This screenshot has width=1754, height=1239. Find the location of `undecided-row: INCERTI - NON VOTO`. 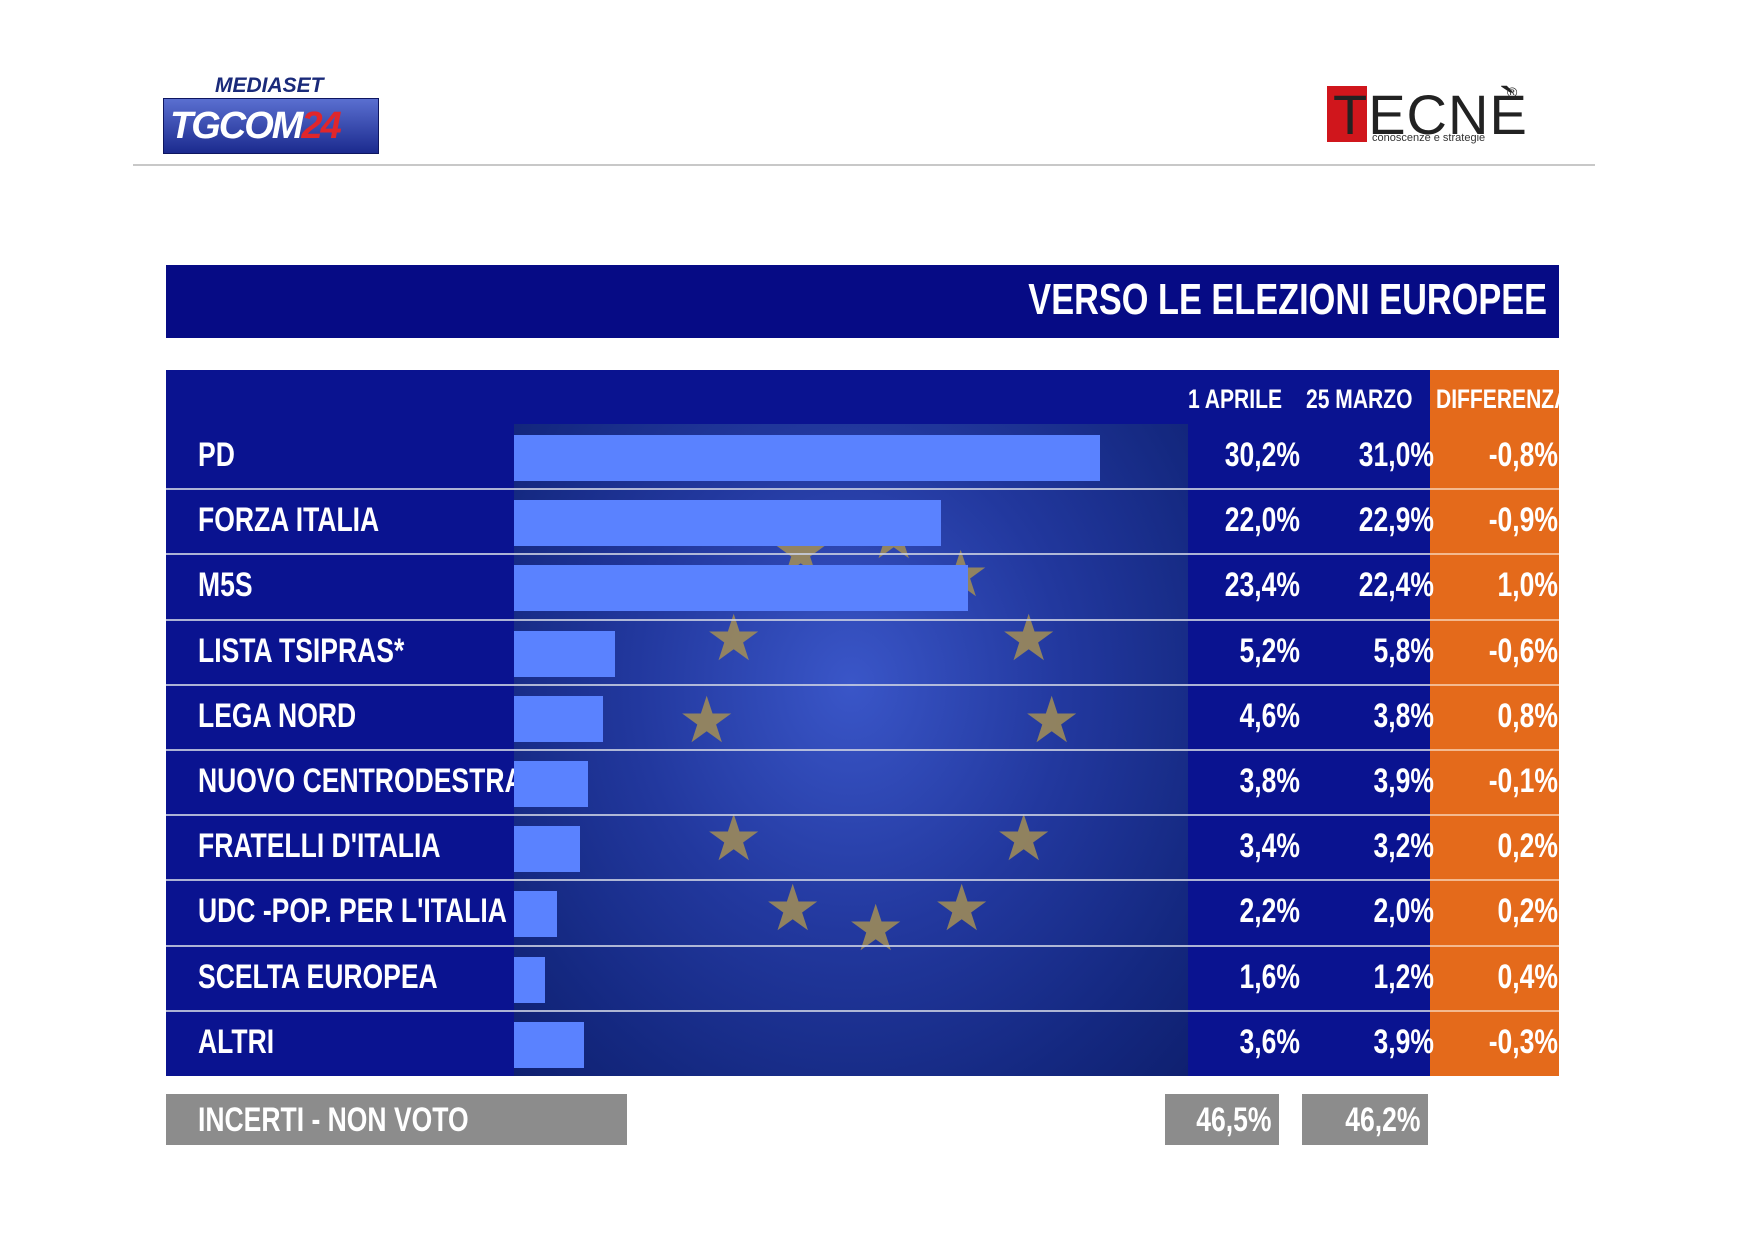

undecided-row: INCERTI - NON VOTO is located at coordinates (396, 1119).